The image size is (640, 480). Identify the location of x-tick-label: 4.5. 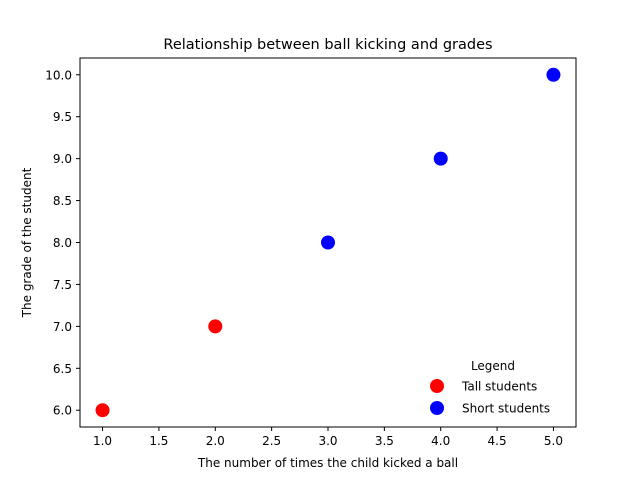
(497, 441).